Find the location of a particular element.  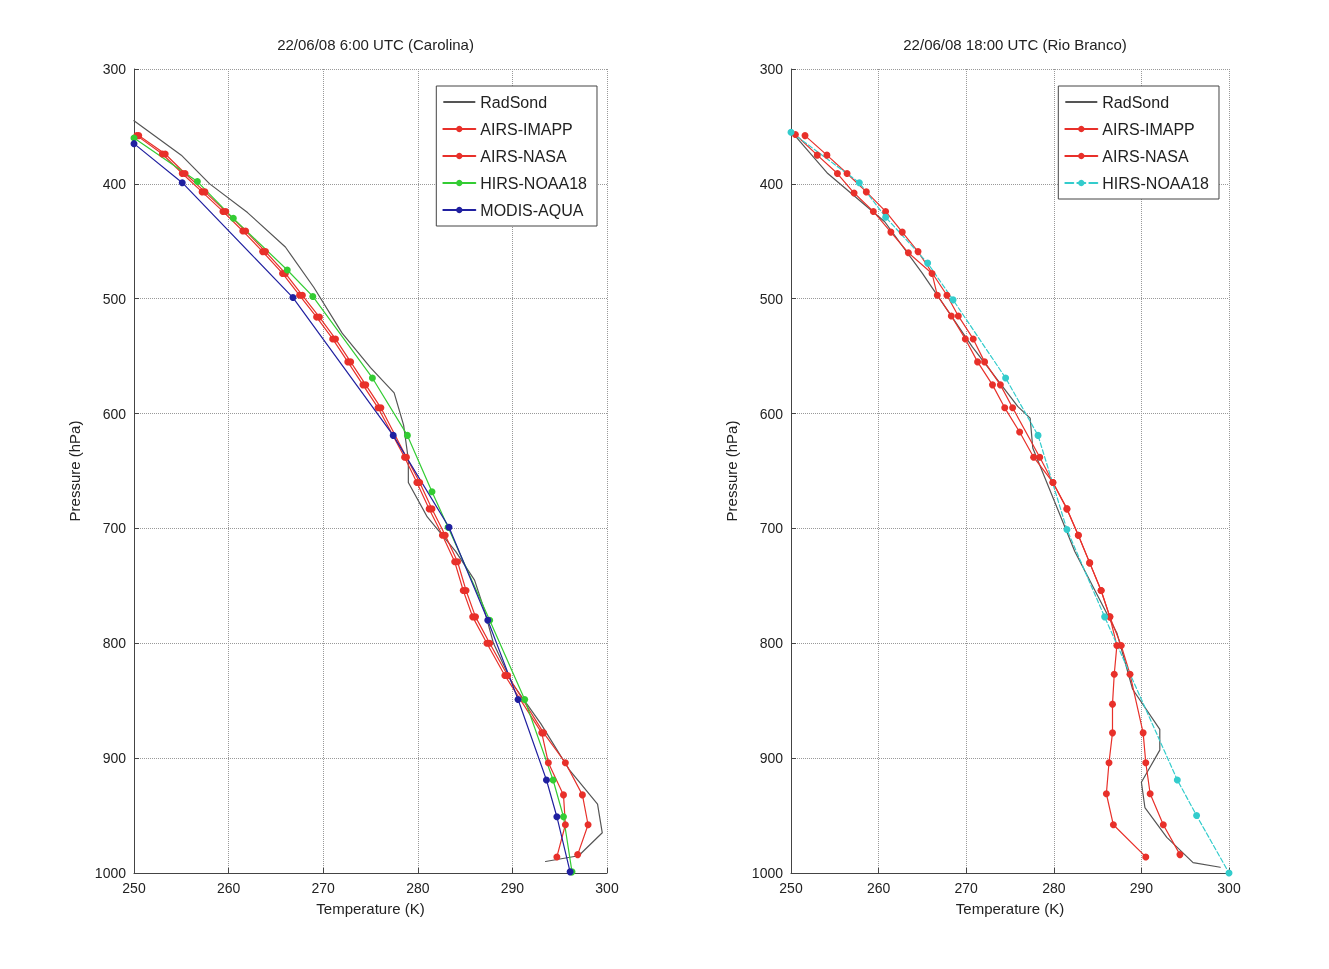

legend-label: MODIS-AQUA is located at coordinates (532, 210).